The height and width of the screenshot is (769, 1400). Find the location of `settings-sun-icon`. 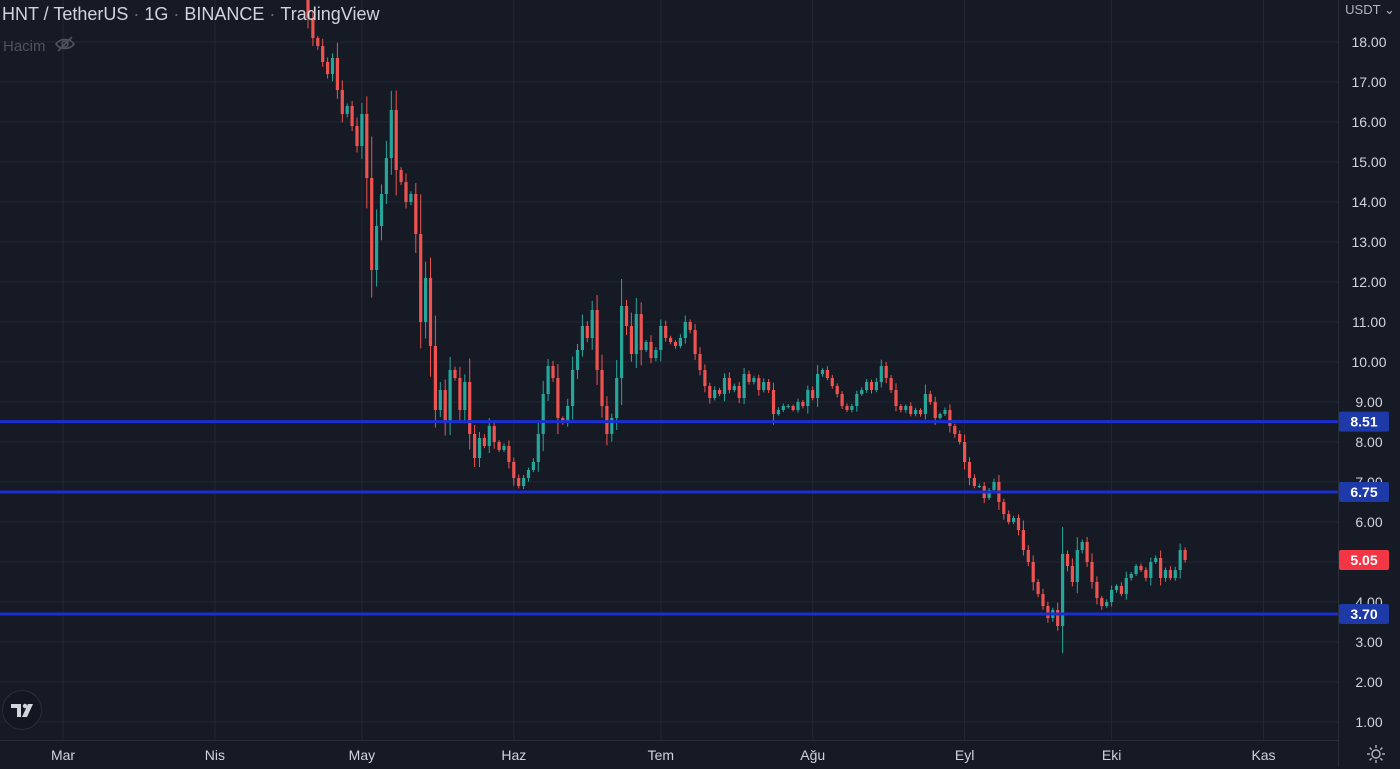

settings-sun-icon is located at coordinates (1376, 754).